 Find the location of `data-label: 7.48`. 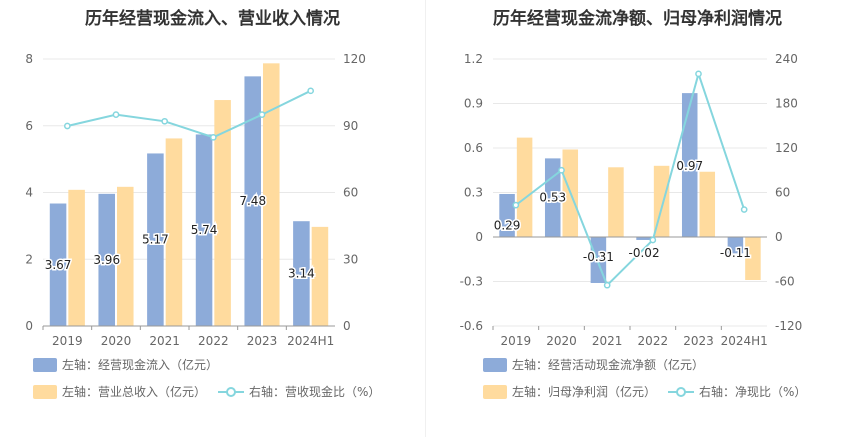

data-label: 7.48 is located at coordinates (252, 201).